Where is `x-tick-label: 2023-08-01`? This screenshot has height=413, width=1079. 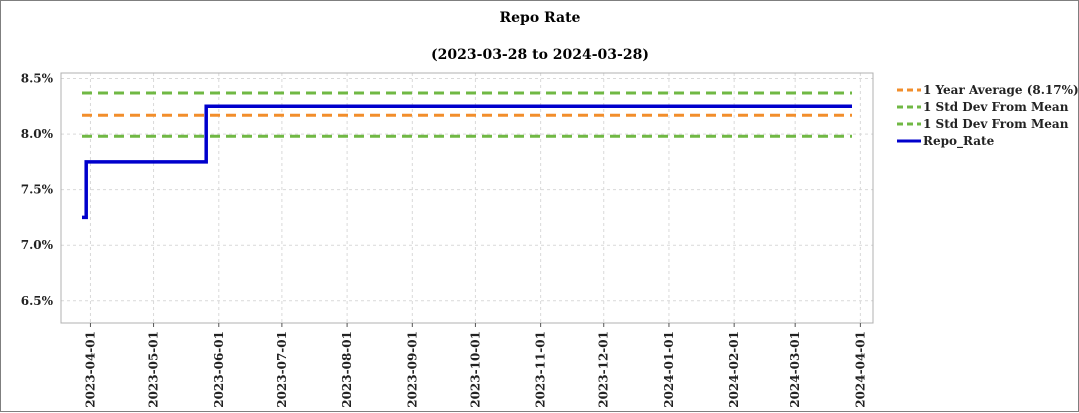
x-tick-label: 2023-08-01 is located at coordinates (347, 369).